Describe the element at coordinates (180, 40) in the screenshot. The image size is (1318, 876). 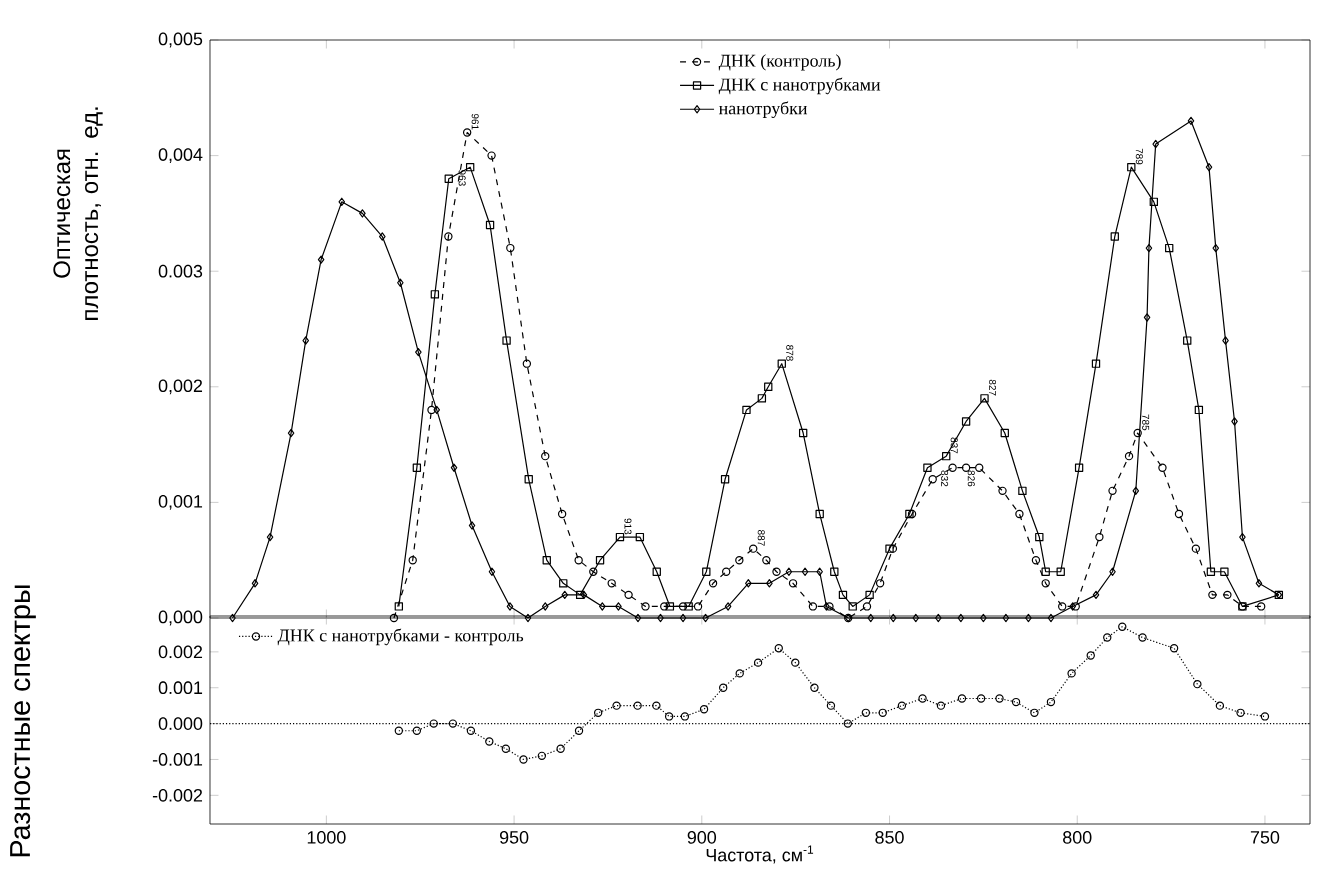
I see `y-tick-label: 0,005` at that location.